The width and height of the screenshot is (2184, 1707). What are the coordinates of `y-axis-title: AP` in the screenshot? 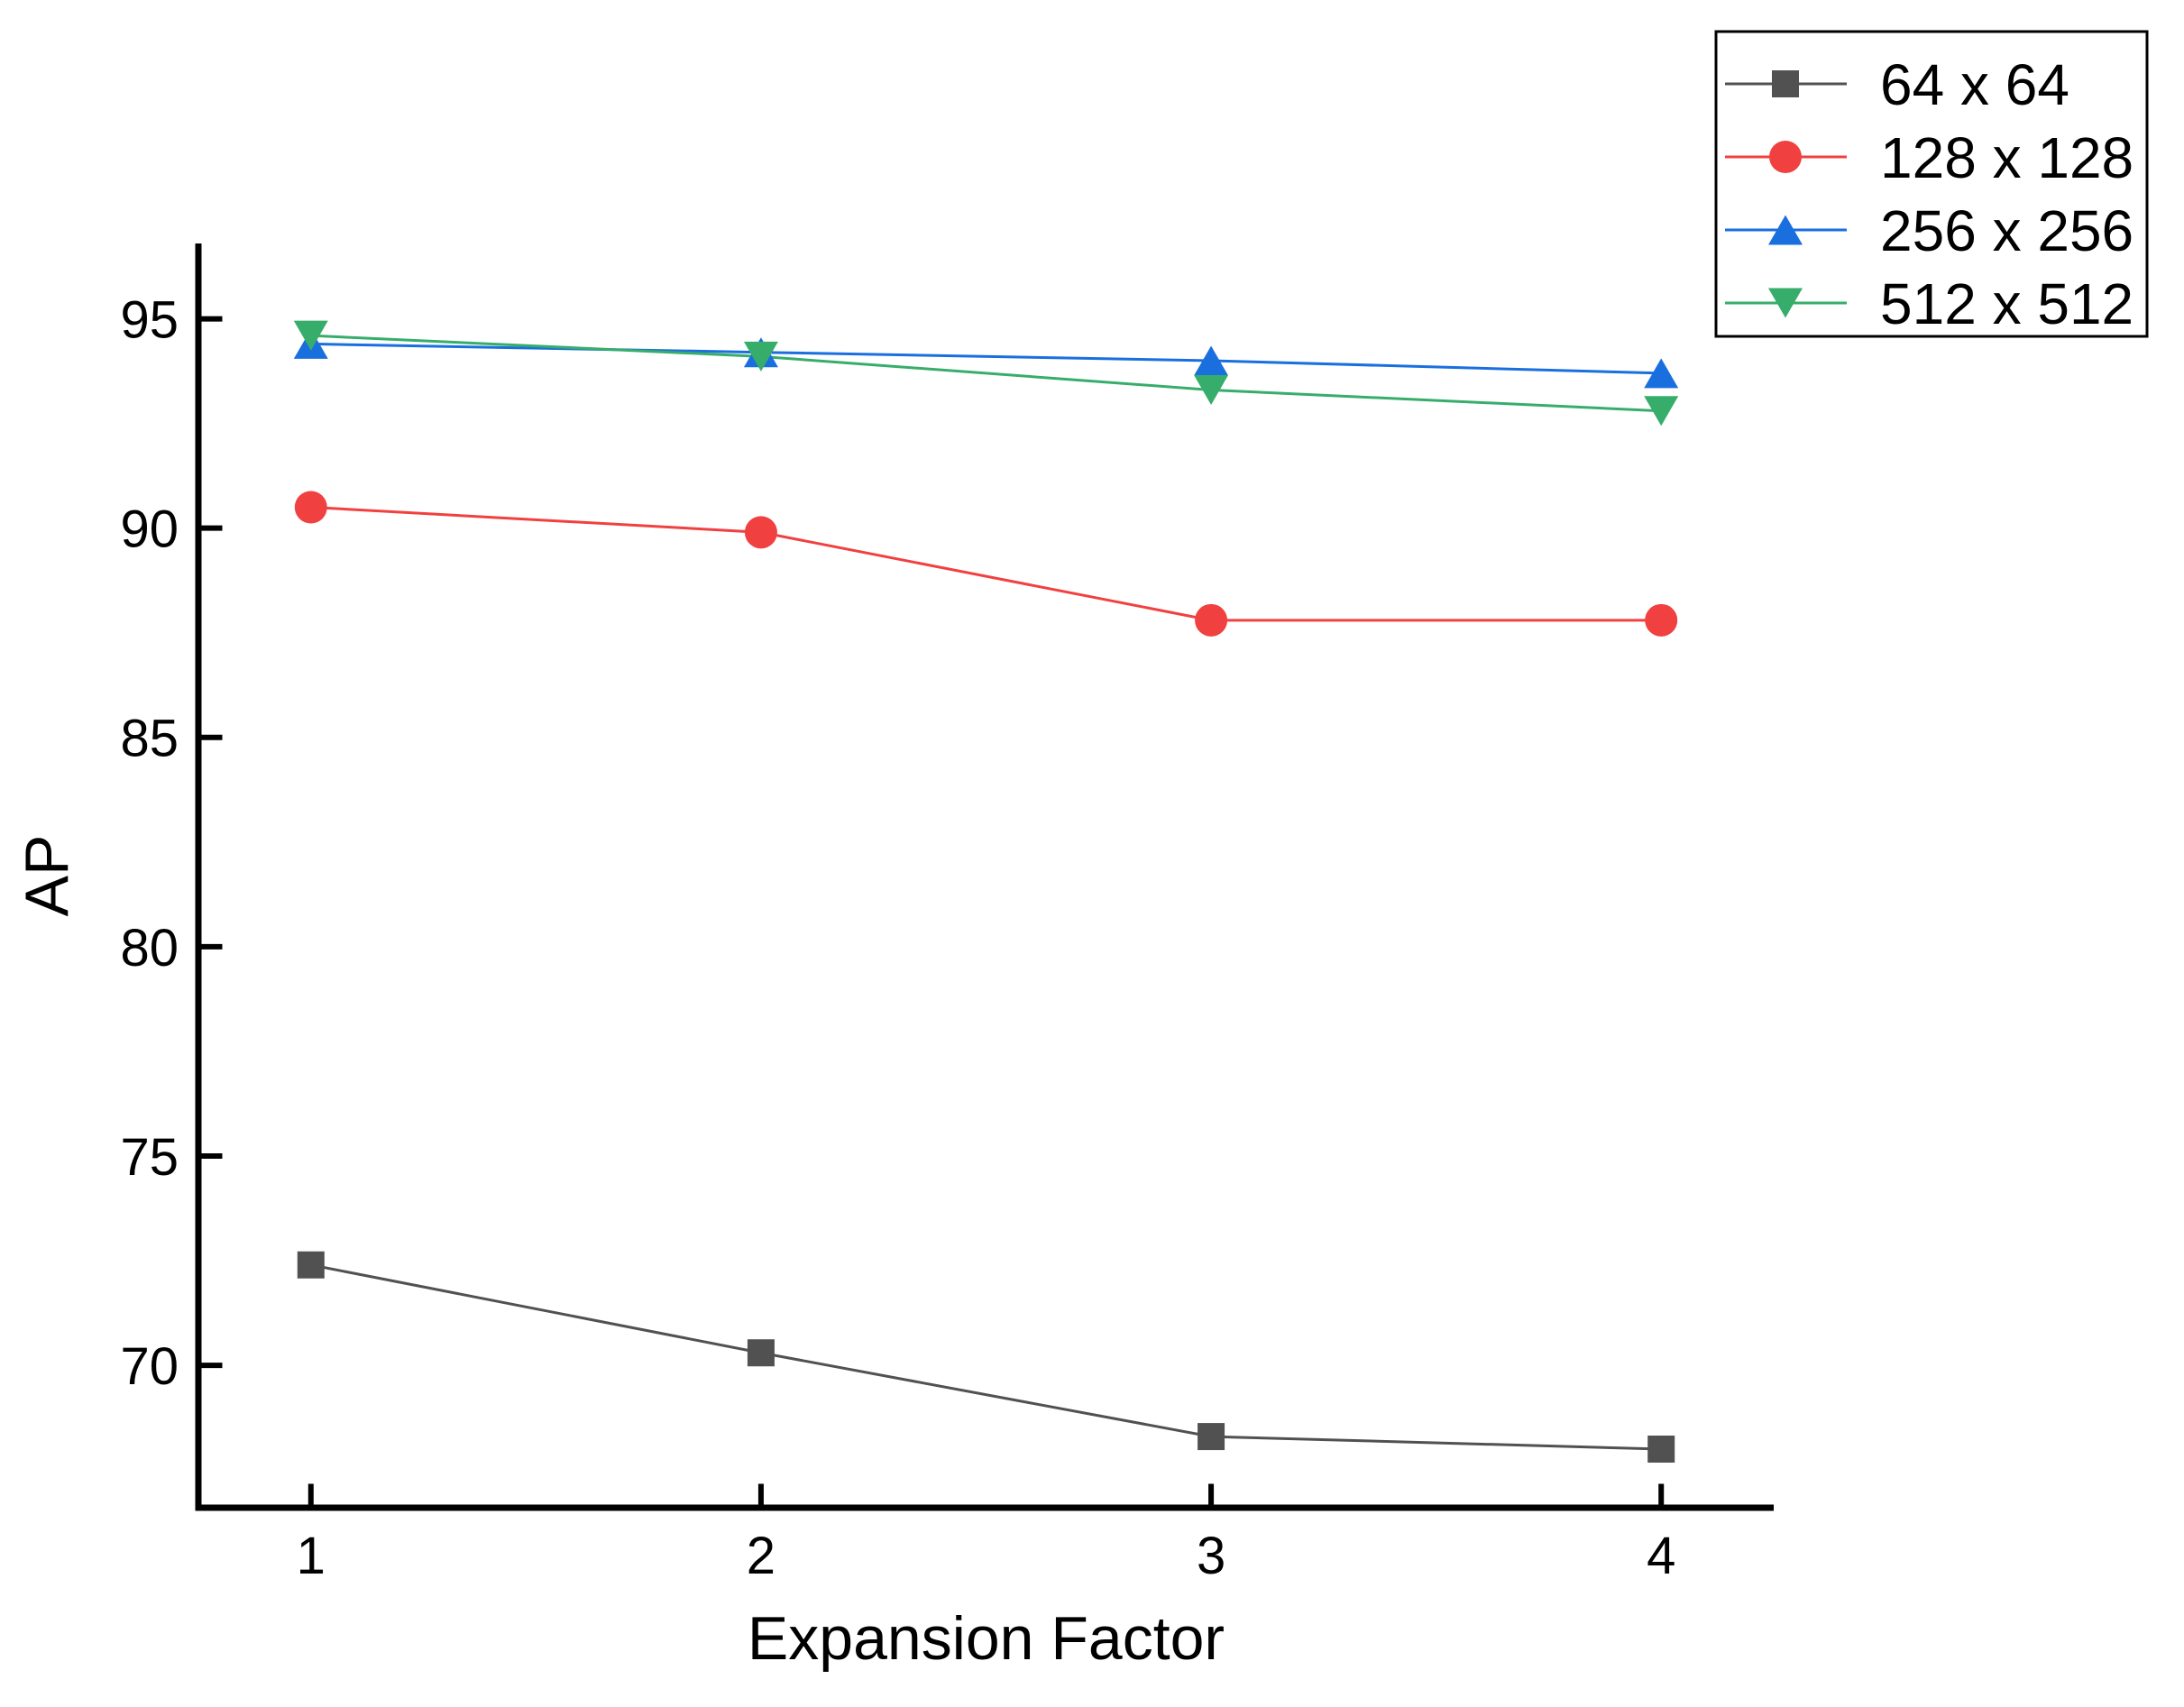 It's located at (47, 876).